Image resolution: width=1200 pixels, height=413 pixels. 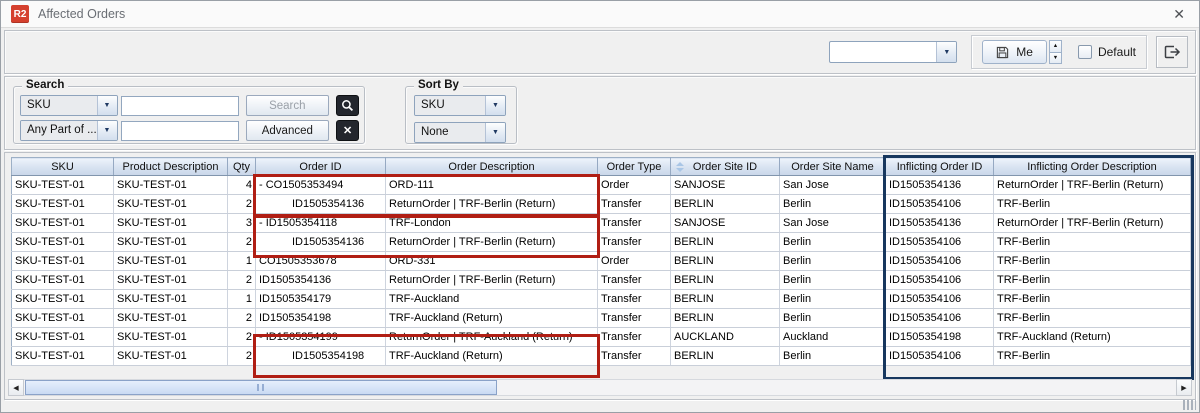 I want to click on save-settings-group: Me ▲ ▼ Default, so click(x=1059, y=52).